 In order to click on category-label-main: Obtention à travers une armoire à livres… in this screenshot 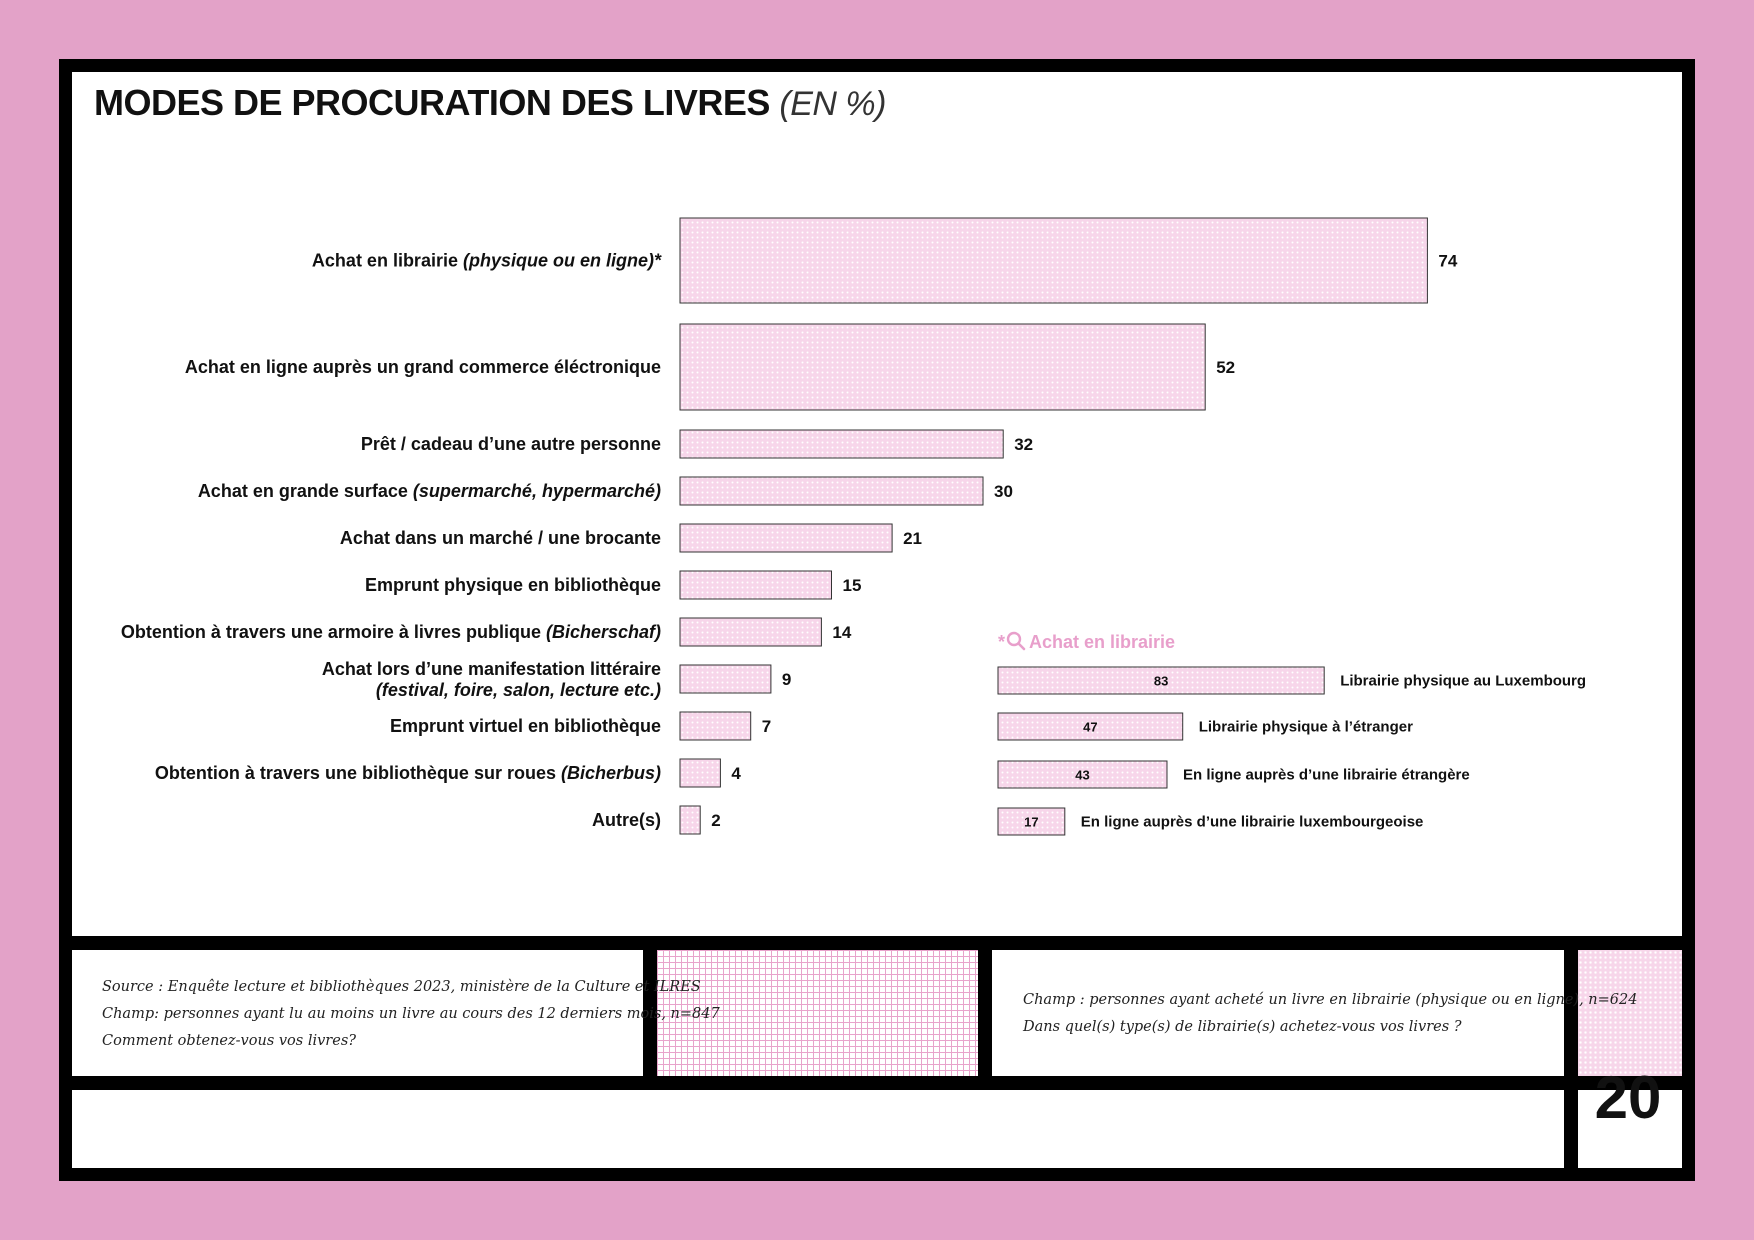, I will do `click(333, 632)`.